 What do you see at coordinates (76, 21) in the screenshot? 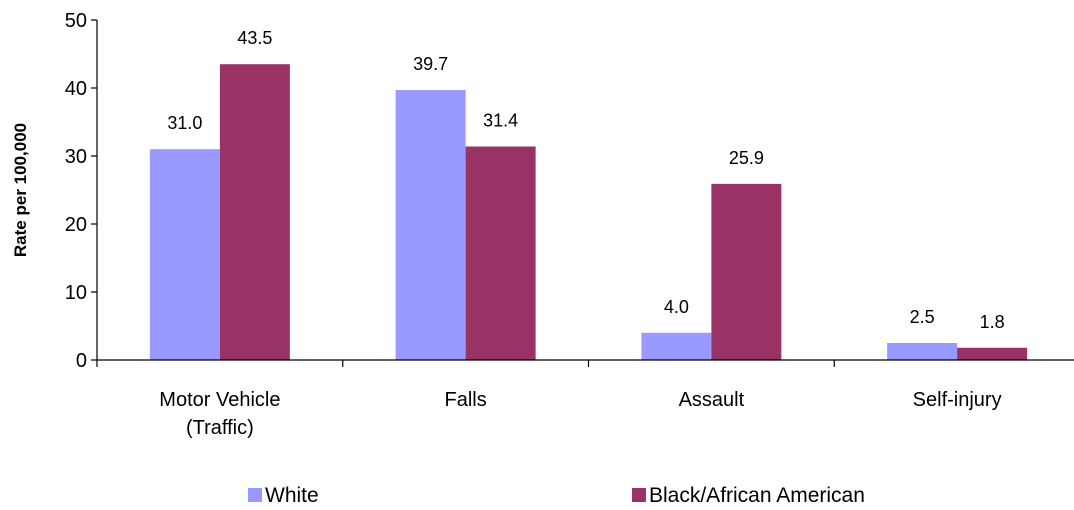
I see `y-tick-label: 50` at bounding box center [76, 21].